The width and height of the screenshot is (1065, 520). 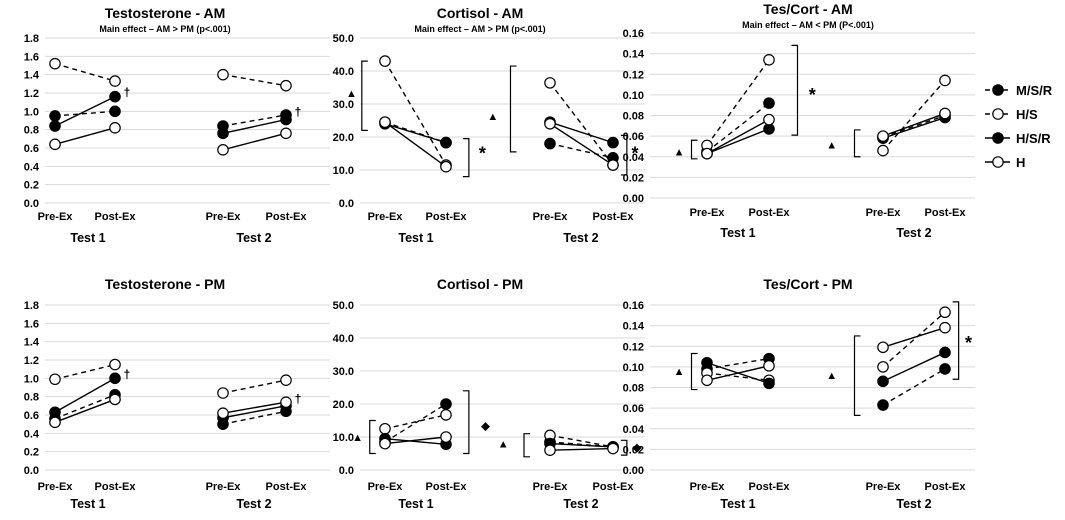 What do you see at coordinates (31, 361) in the screenshot?
I see `y-tick-label: 1.2` at bounding box center [31, 361].